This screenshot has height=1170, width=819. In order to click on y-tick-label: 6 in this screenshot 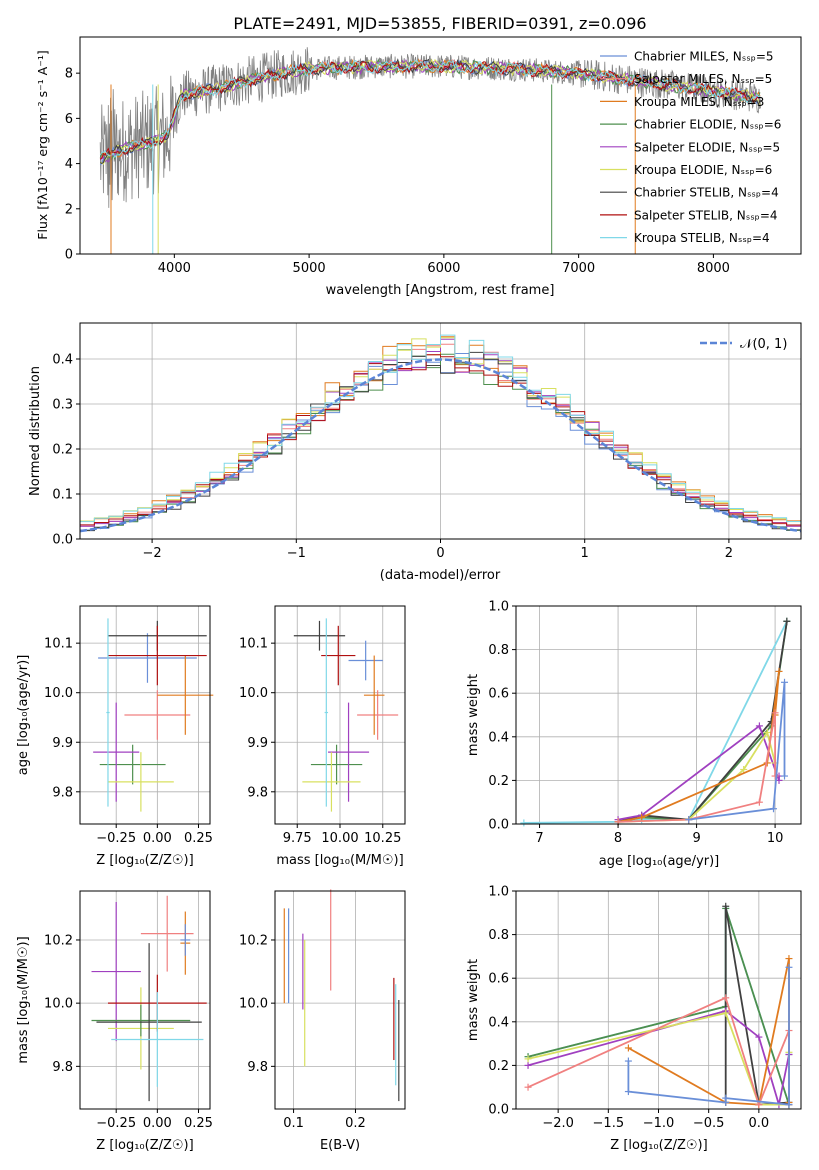, I will do `click(69, 119)`.